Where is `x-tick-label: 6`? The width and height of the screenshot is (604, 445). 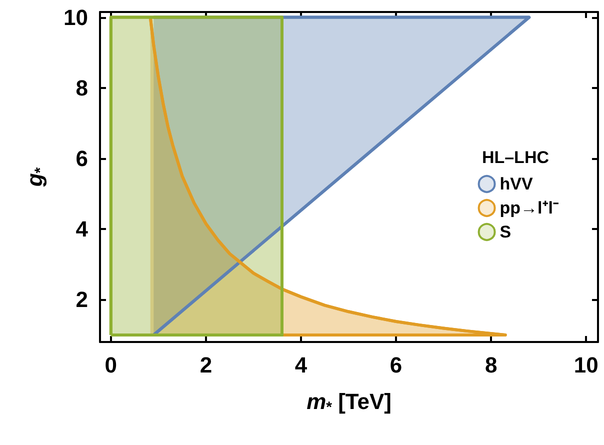
x-tick-label: 6 is located at coordinates (396, 365).